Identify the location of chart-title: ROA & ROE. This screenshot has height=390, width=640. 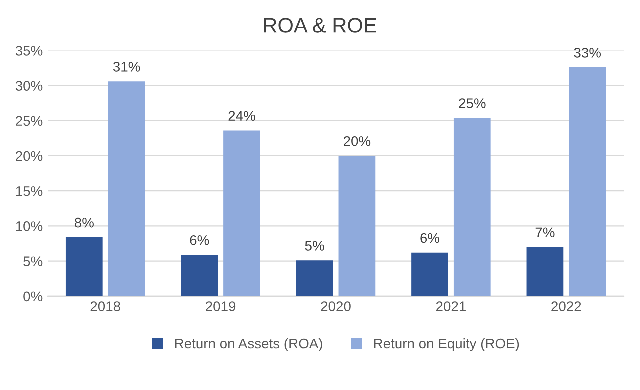
(320, 25).